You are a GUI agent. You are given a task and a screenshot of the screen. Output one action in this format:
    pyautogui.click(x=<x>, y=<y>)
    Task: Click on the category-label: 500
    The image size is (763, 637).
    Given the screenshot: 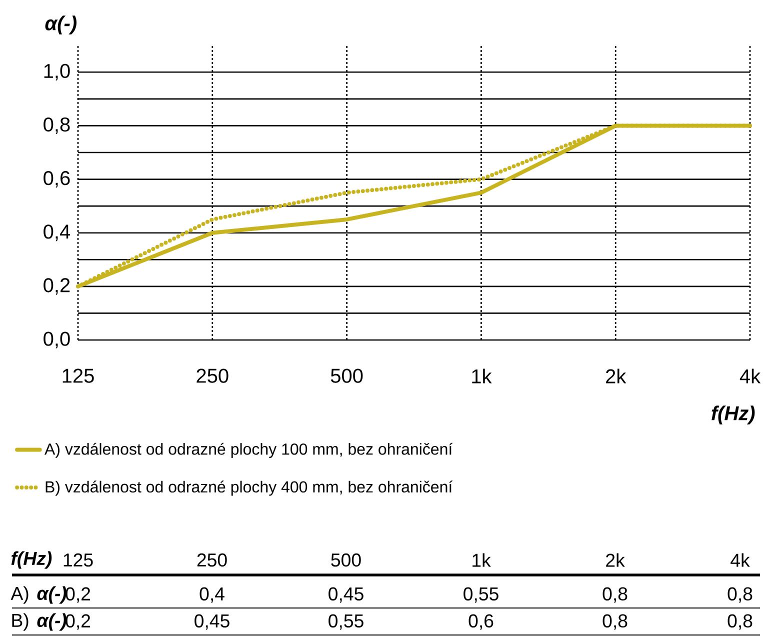 What is the action you would take?
    pyautogui.click(x=346, y=560)
    